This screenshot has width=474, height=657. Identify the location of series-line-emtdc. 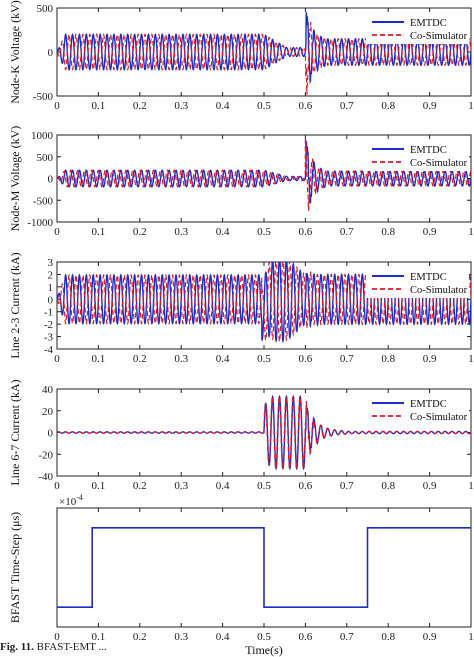
(264, 171).